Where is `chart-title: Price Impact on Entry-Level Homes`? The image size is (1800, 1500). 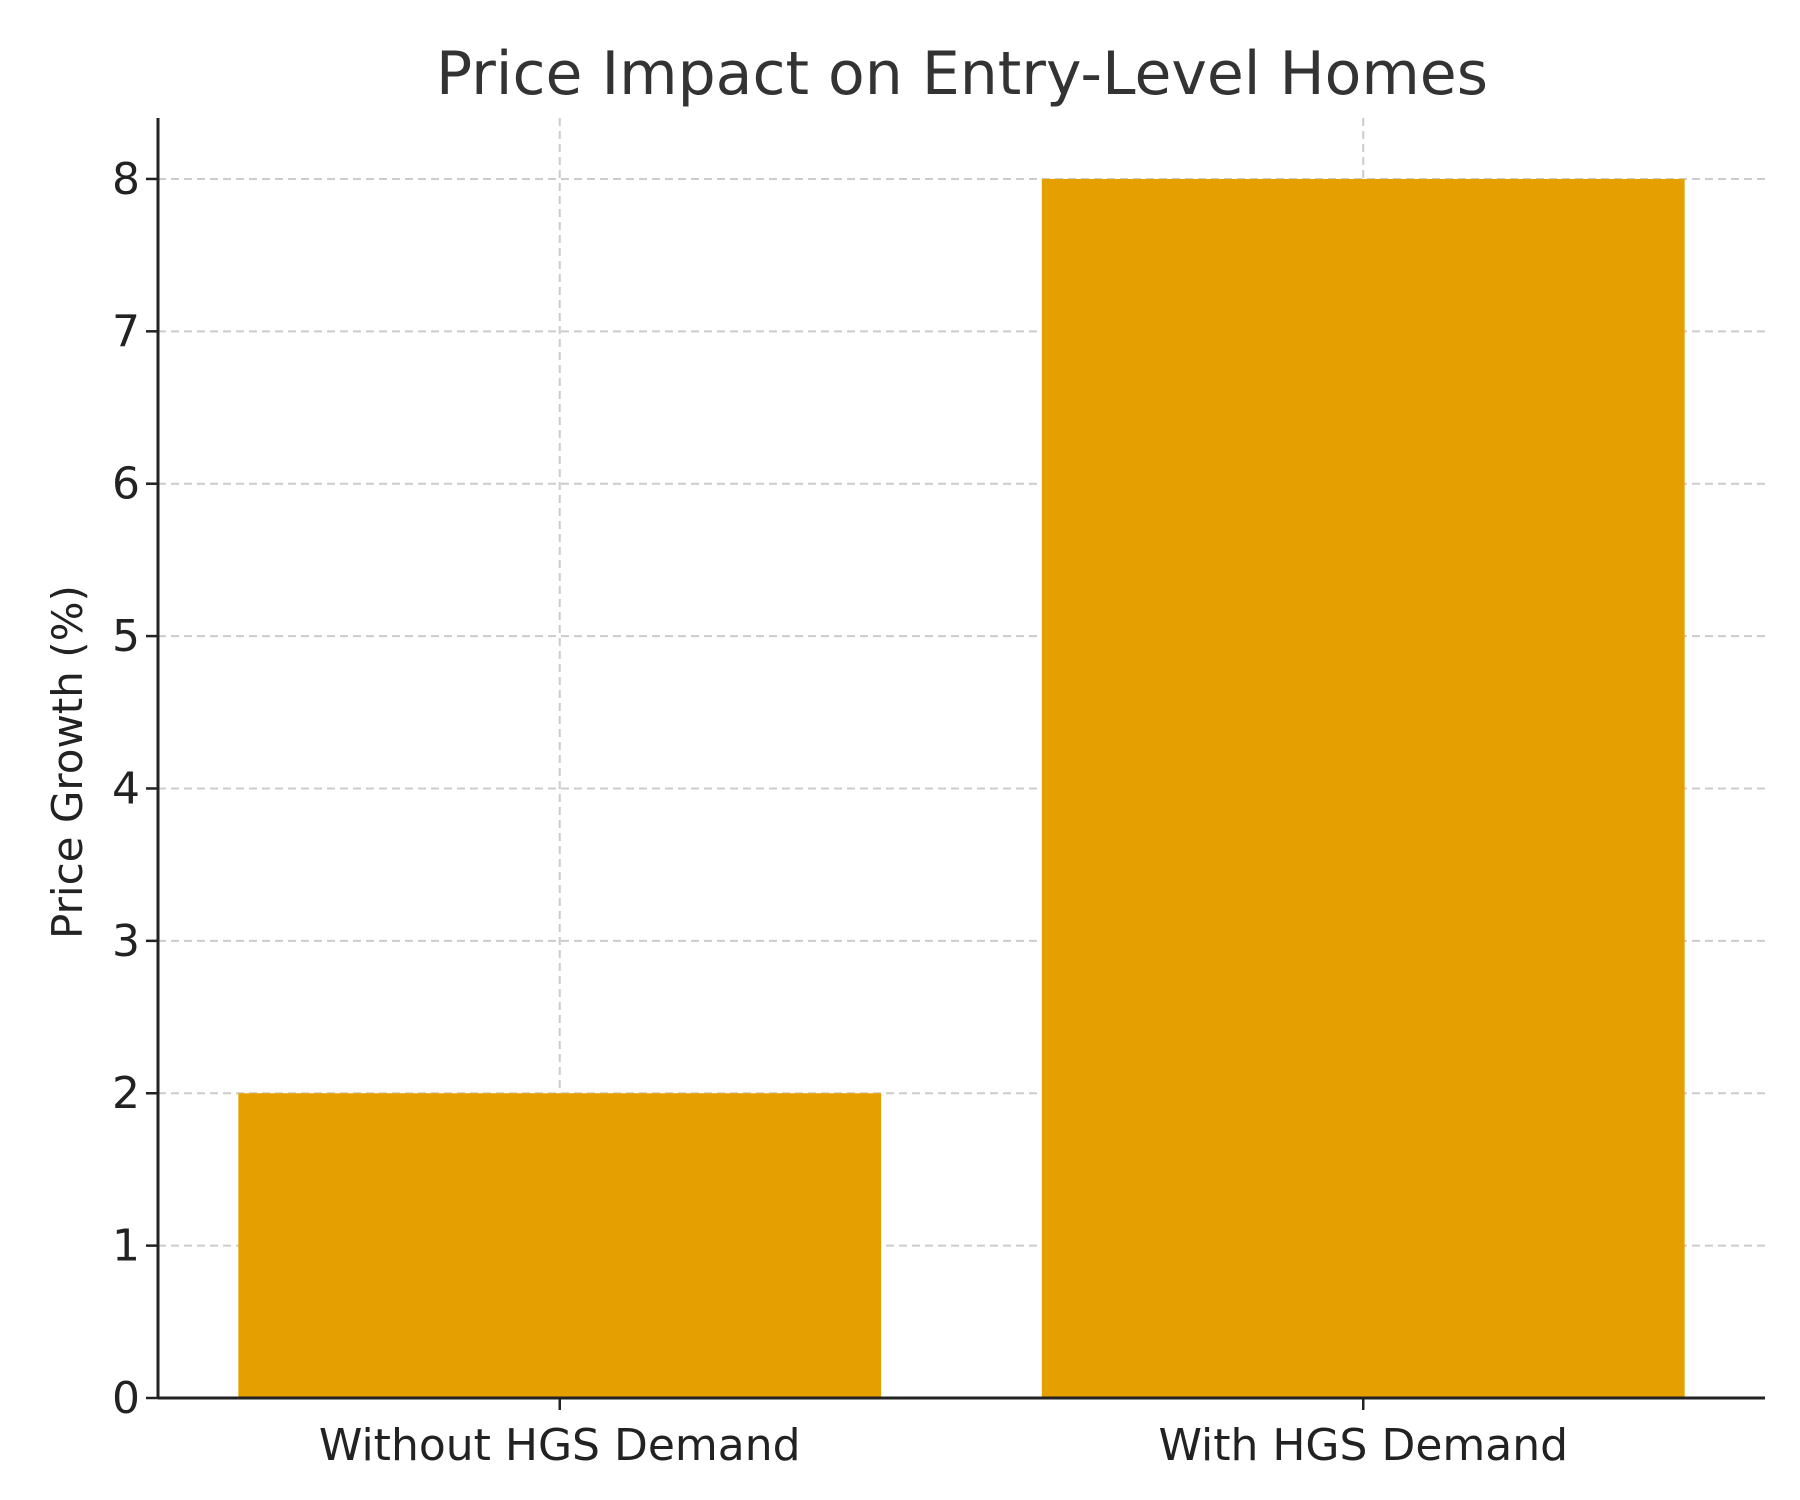 chart-title: Price Impact on Entry-Level Homes is located at coordinates (962, 74).